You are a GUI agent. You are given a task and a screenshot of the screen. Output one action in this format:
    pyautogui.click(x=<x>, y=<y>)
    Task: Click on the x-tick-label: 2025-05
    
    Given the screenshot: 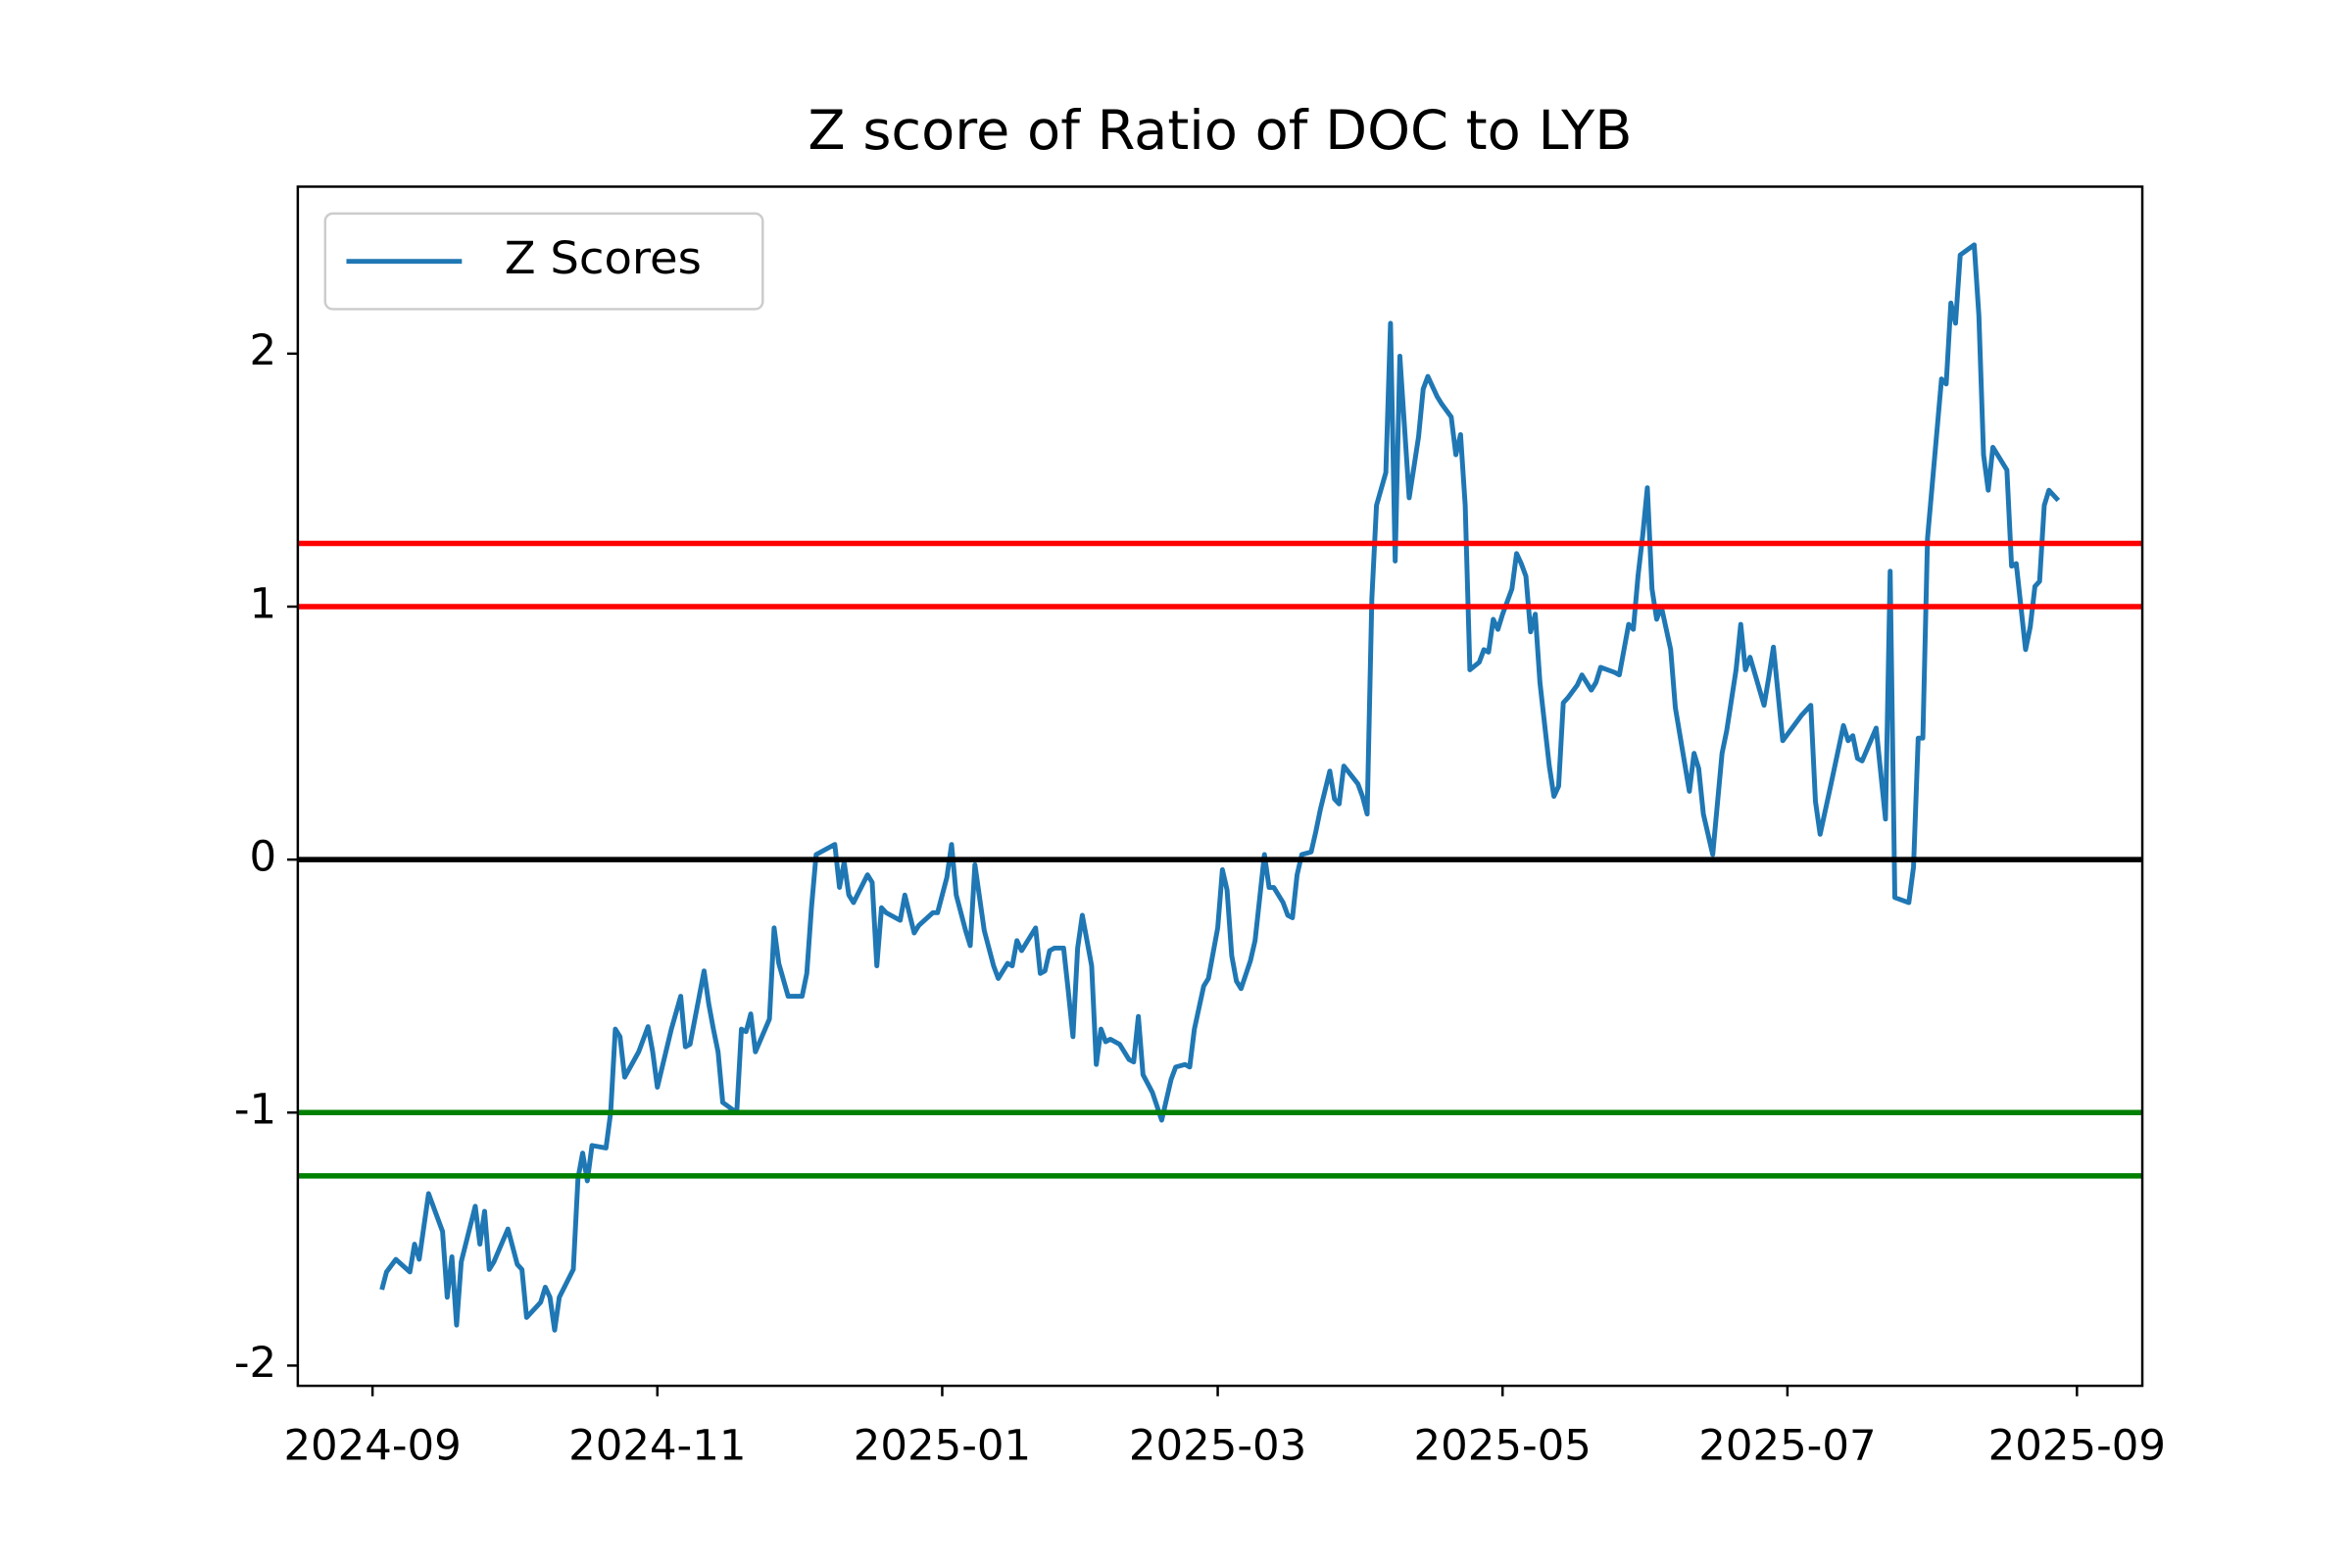 What is the action you would take?
    pyautogui.click(x=1503, y=1446)
    